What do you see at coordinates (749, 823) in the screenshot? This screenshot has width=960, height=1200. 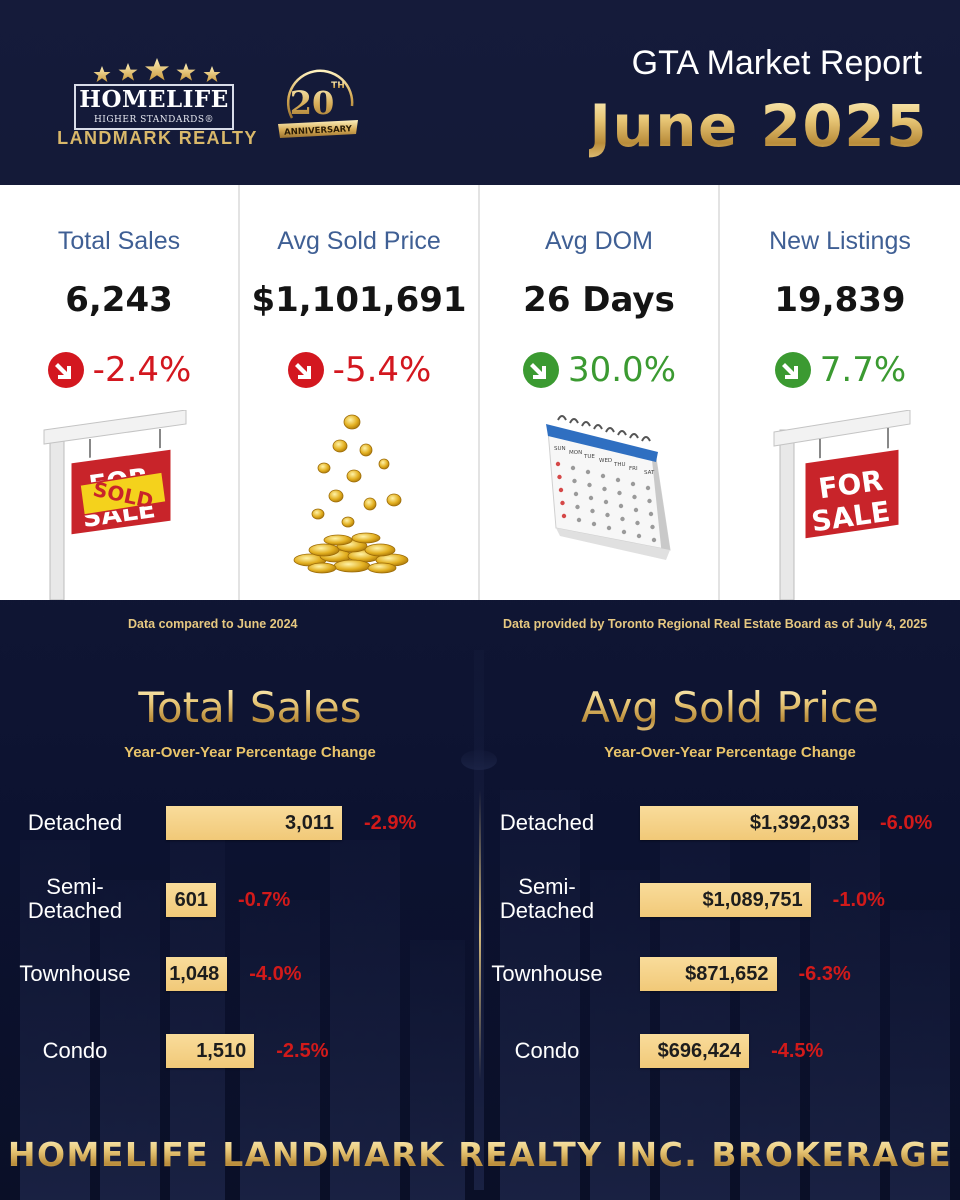 I see `avg-sold-price-bar: $1,392,033` at bounding box center [749, 823].